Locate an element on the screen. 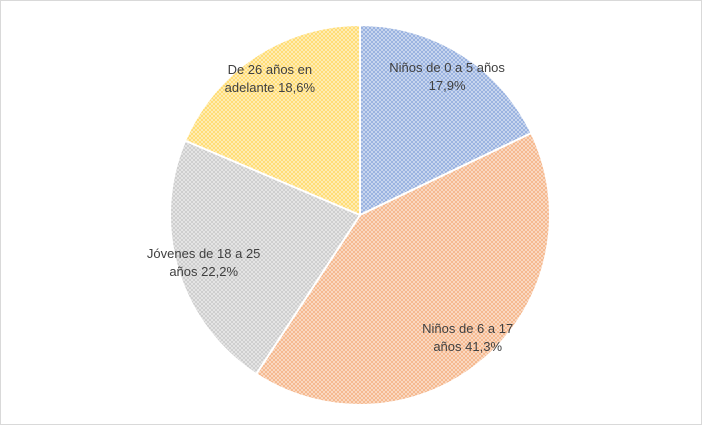 The image size is (702, 425). slice-label: Niños de 6 a 17 años 41,3% is located at coordinates (468, 338).